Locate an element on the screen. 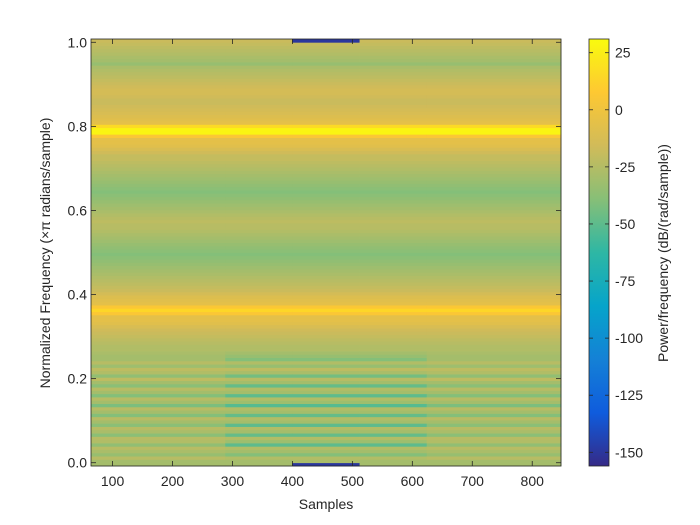 This screenshot has height=525, width=700. x-tick-label: 700 is located at coordinates (473, 481).